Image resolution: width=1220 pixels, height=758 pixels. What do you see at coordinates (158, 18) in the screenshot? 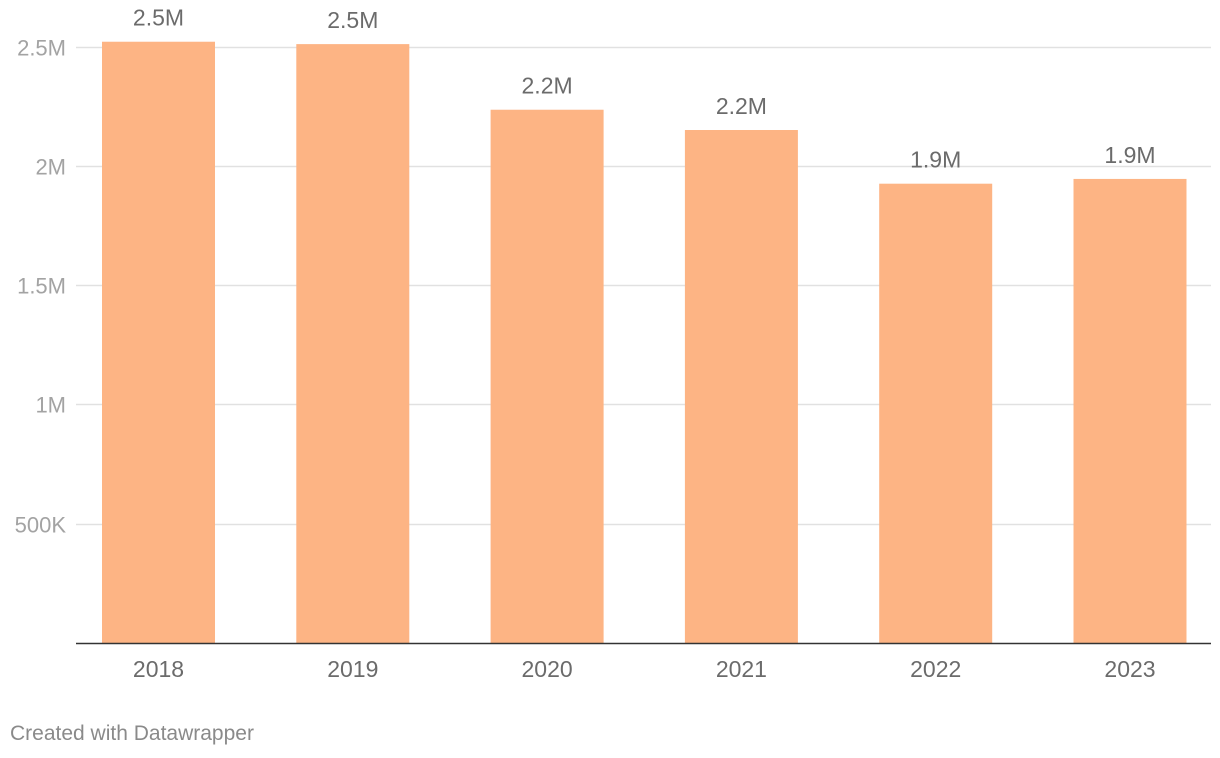
I see `data-label-2018: 2.5M` at bounding box center [158, 18].